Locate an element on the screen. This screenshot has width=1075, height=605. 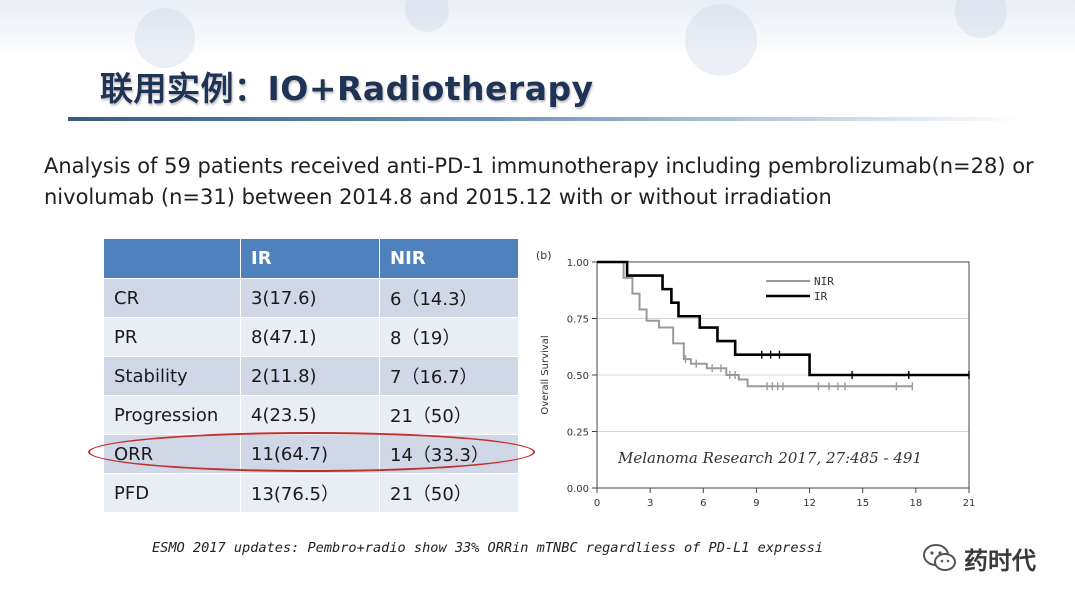
x-tick-label: 6 is located at coordinates (703, 503).